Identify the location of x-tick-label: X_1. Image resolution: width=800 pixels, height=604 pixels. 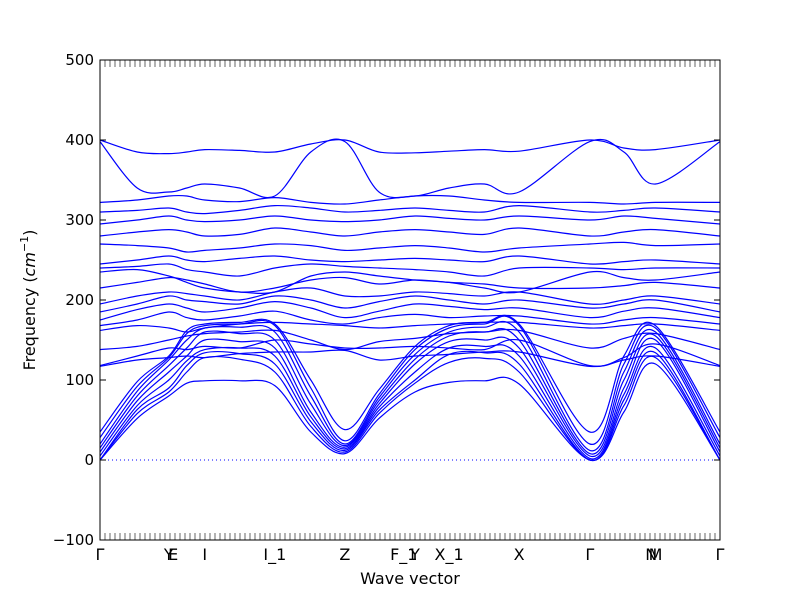
(448, 555).